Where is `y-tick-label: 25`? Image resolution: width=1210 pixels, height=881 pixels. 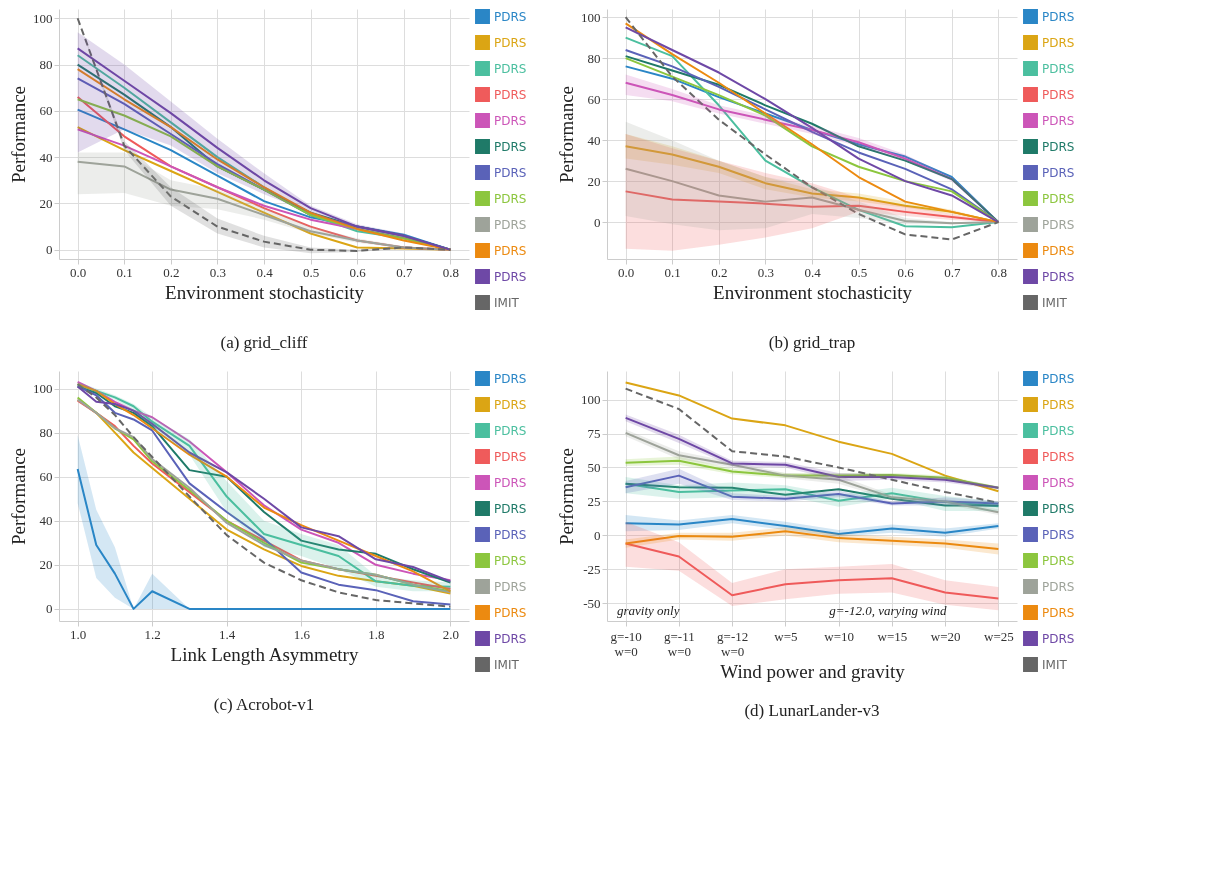
y-tick-label: 25 is located at coordinates (594, 501).